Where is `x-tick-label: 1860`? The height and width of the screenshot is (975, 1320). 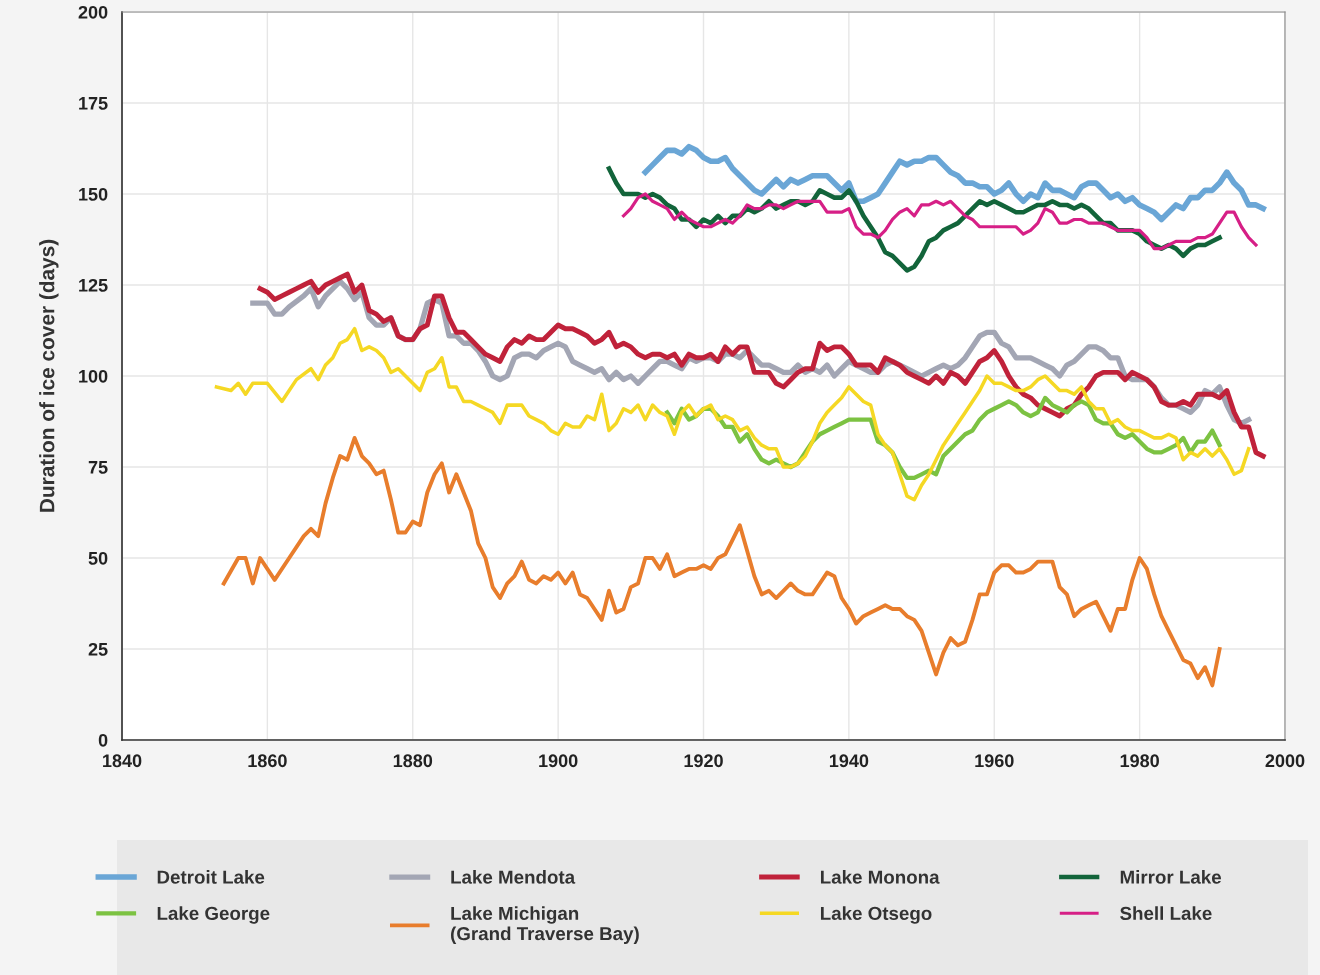
x-tick-label: 1860 is located at coordinates (267, 761).